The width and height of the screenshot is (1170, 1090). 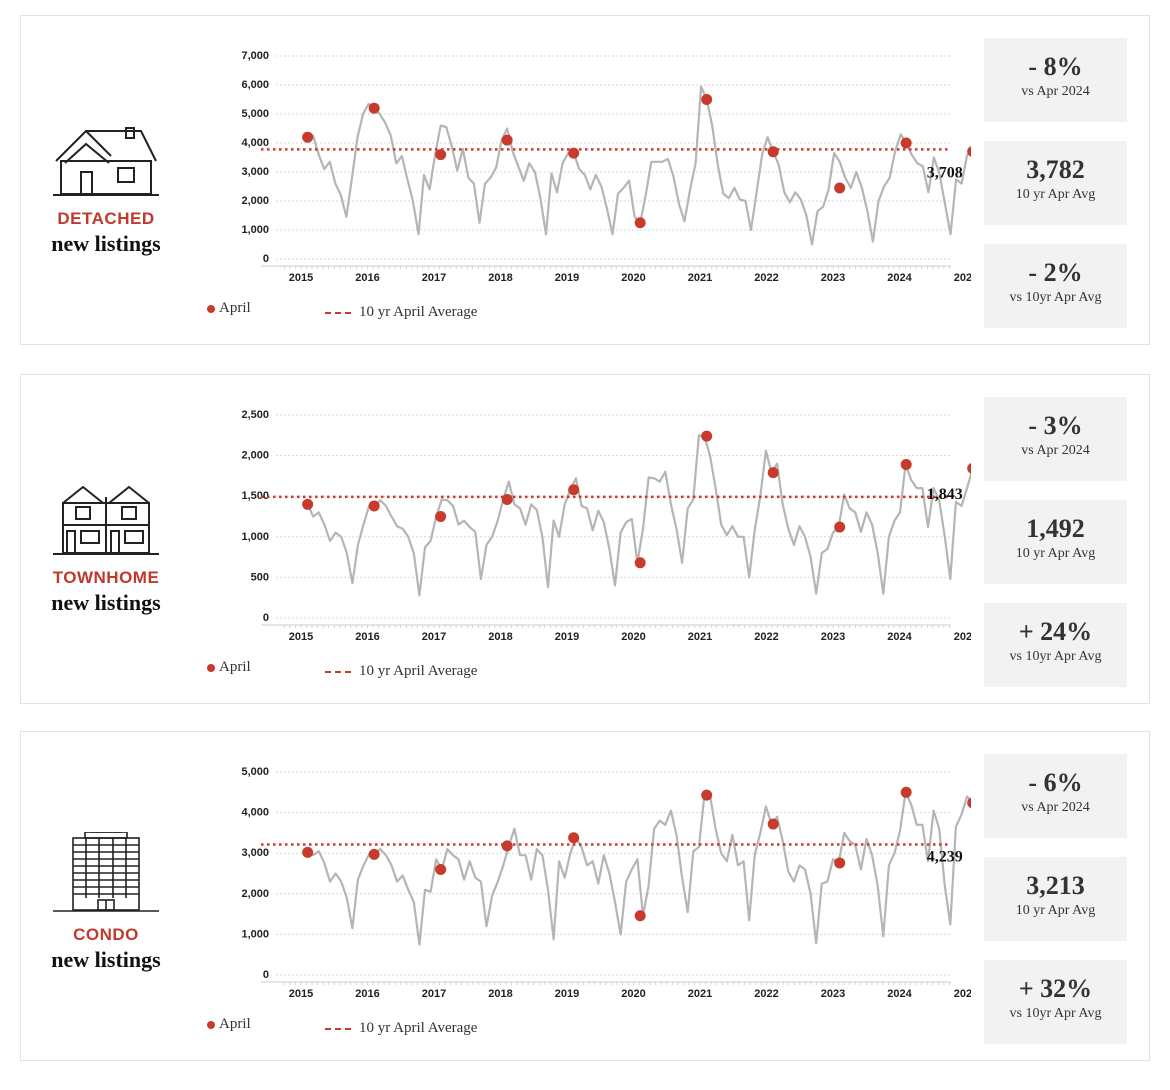 I want to click on condo-icon, so click(x=106, y=872).